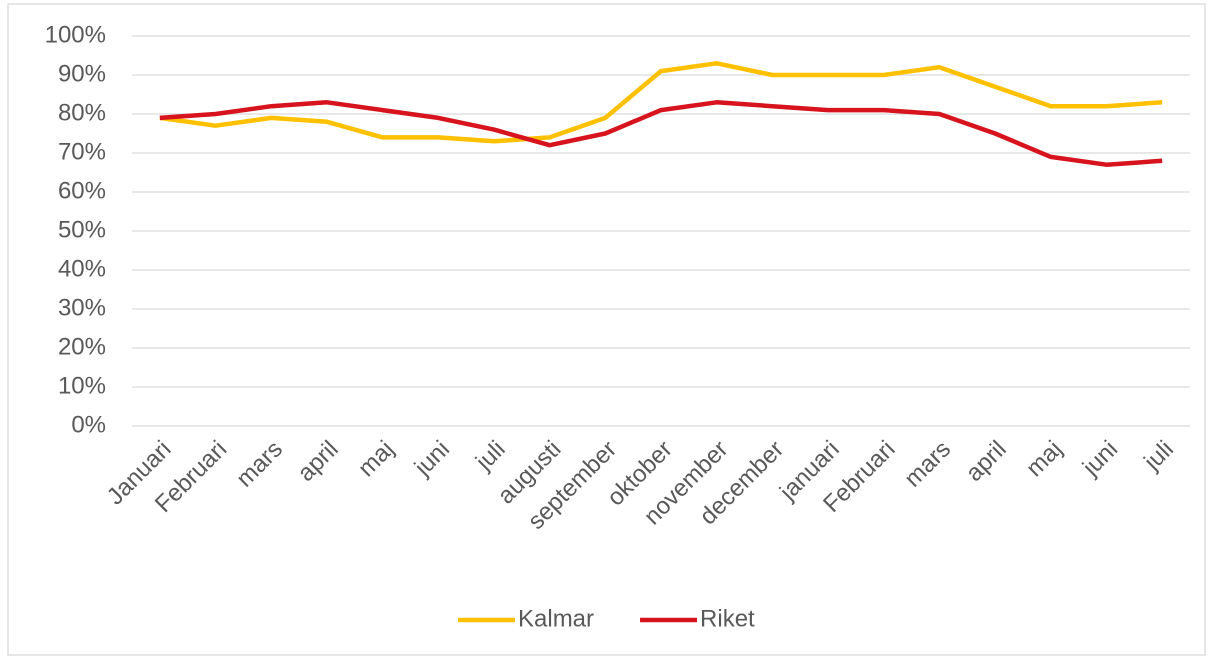 The width and height of the screenshot is (1213, 659). I want to click on y-tick-label: 40%, so click(82, 268).